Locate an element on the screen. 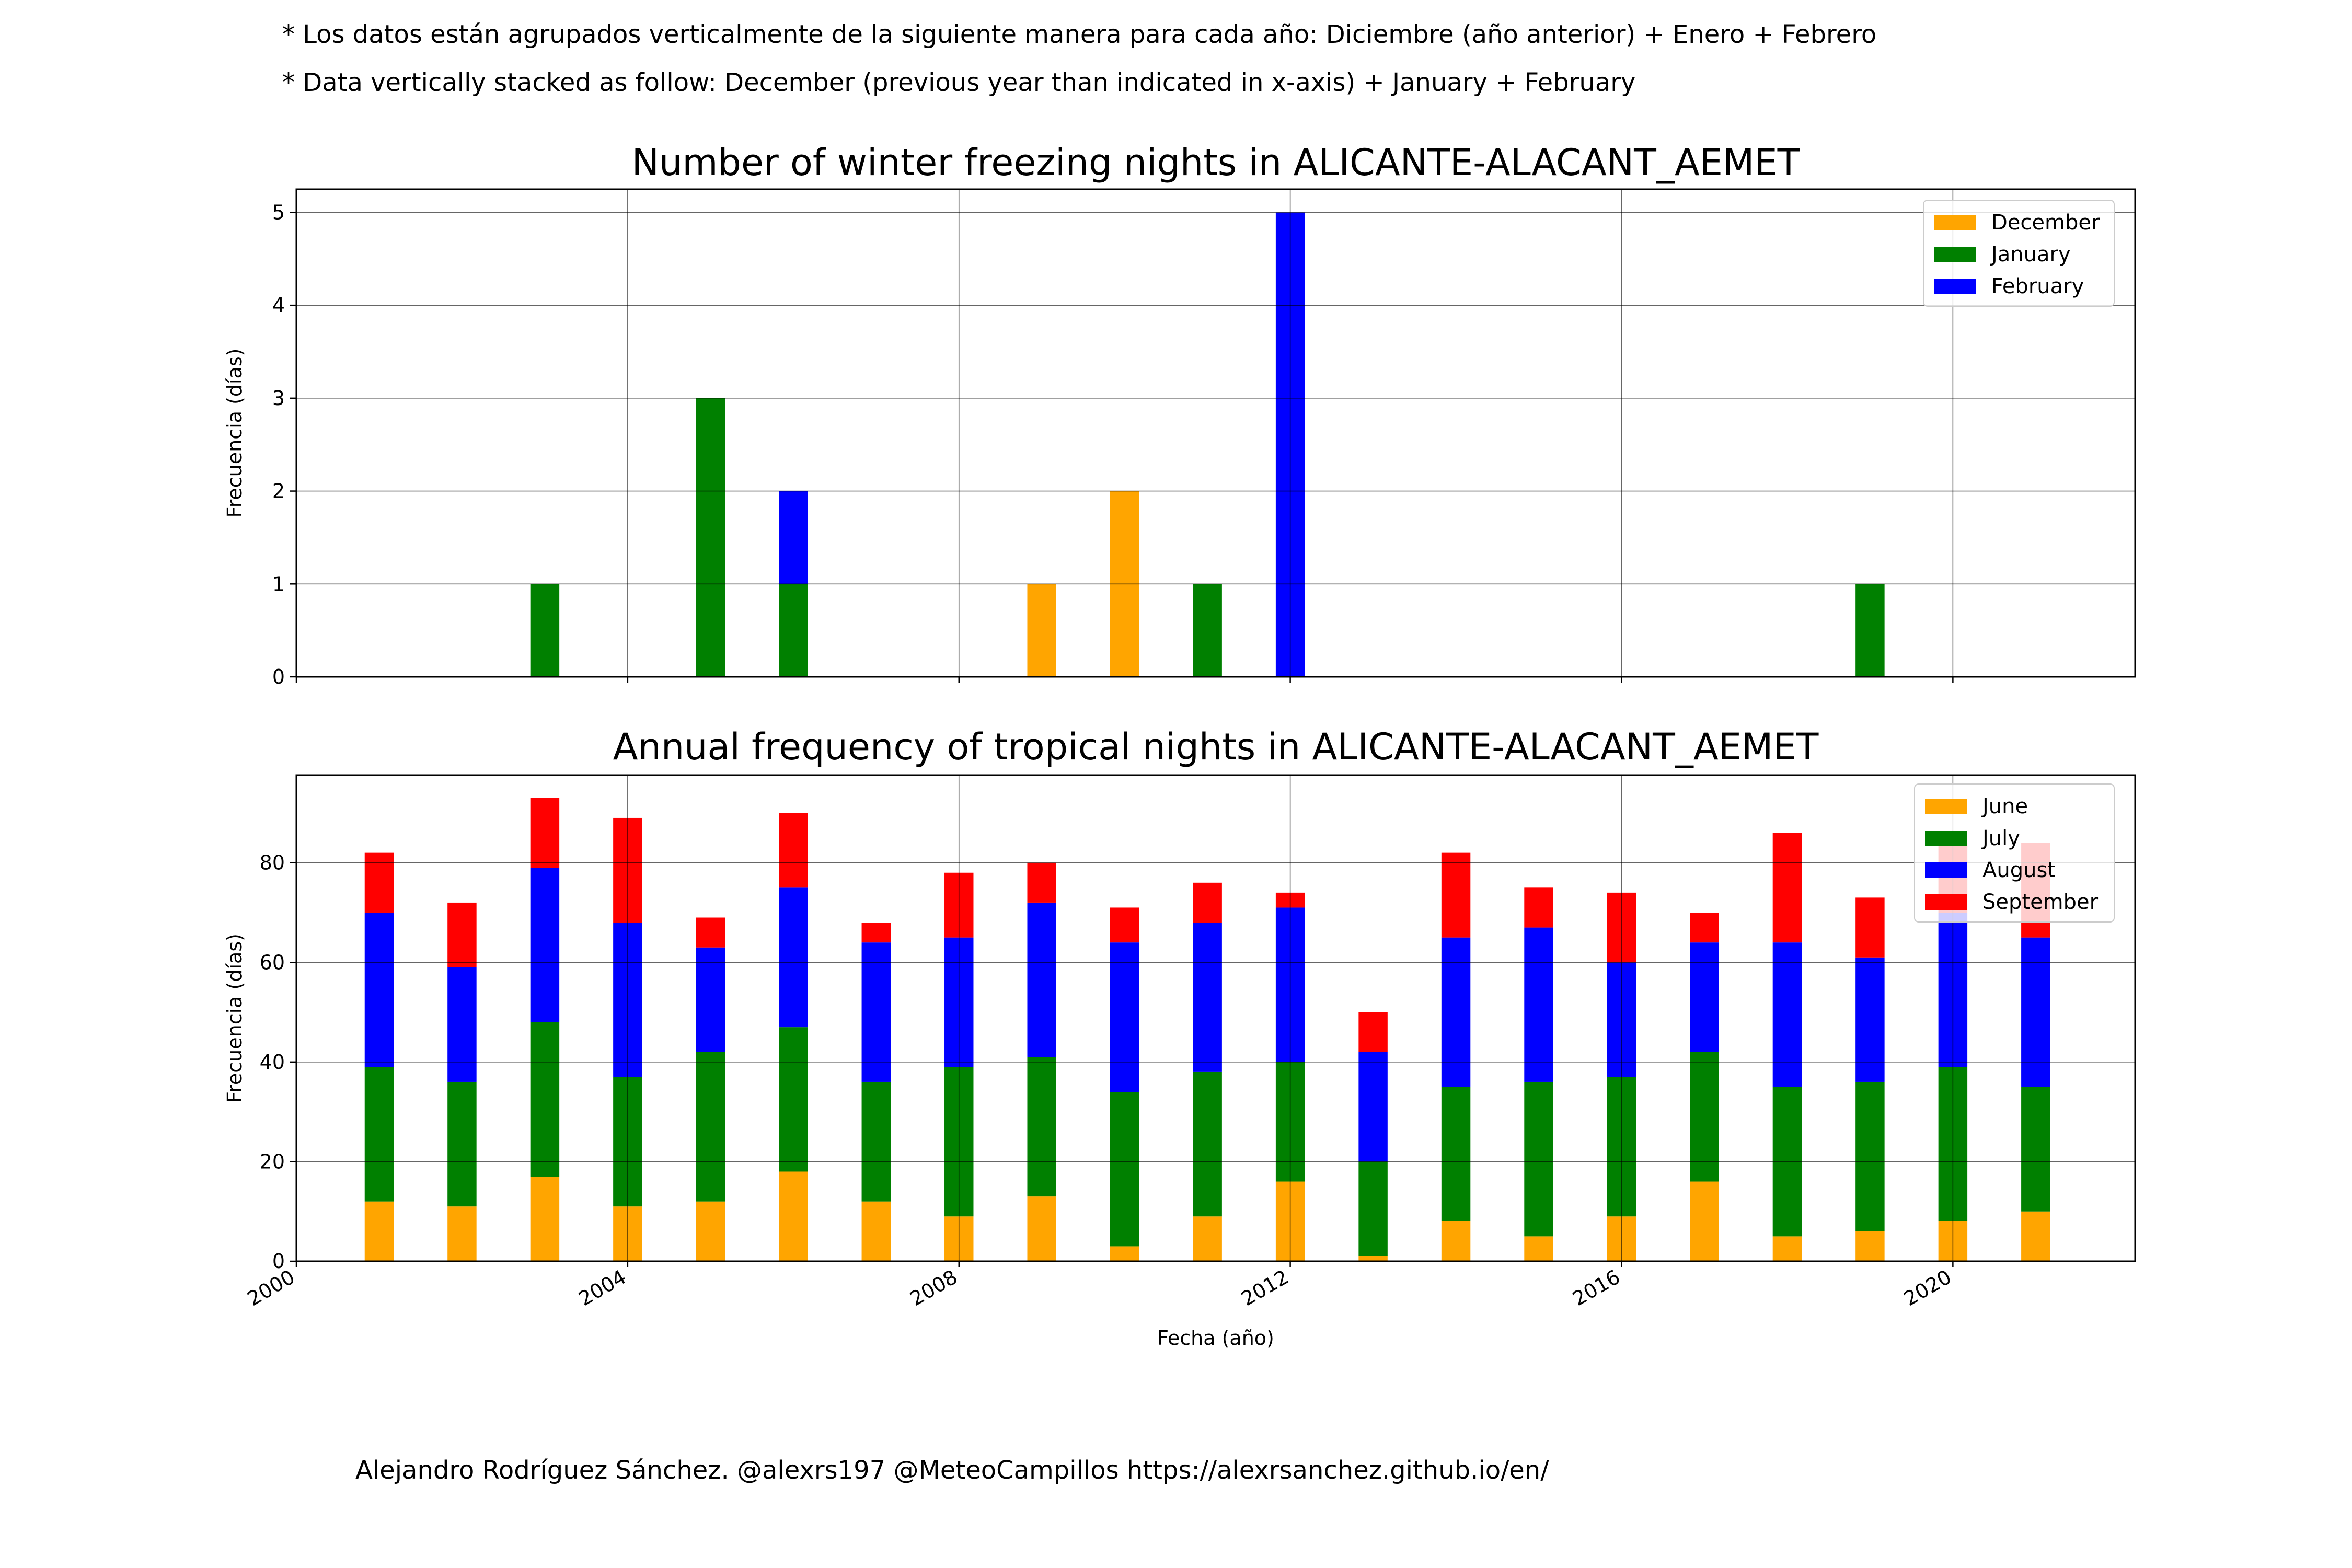 This screenshot has height=1568, width=2352. legend-swatch-july is located at coordinates (1946, 838).